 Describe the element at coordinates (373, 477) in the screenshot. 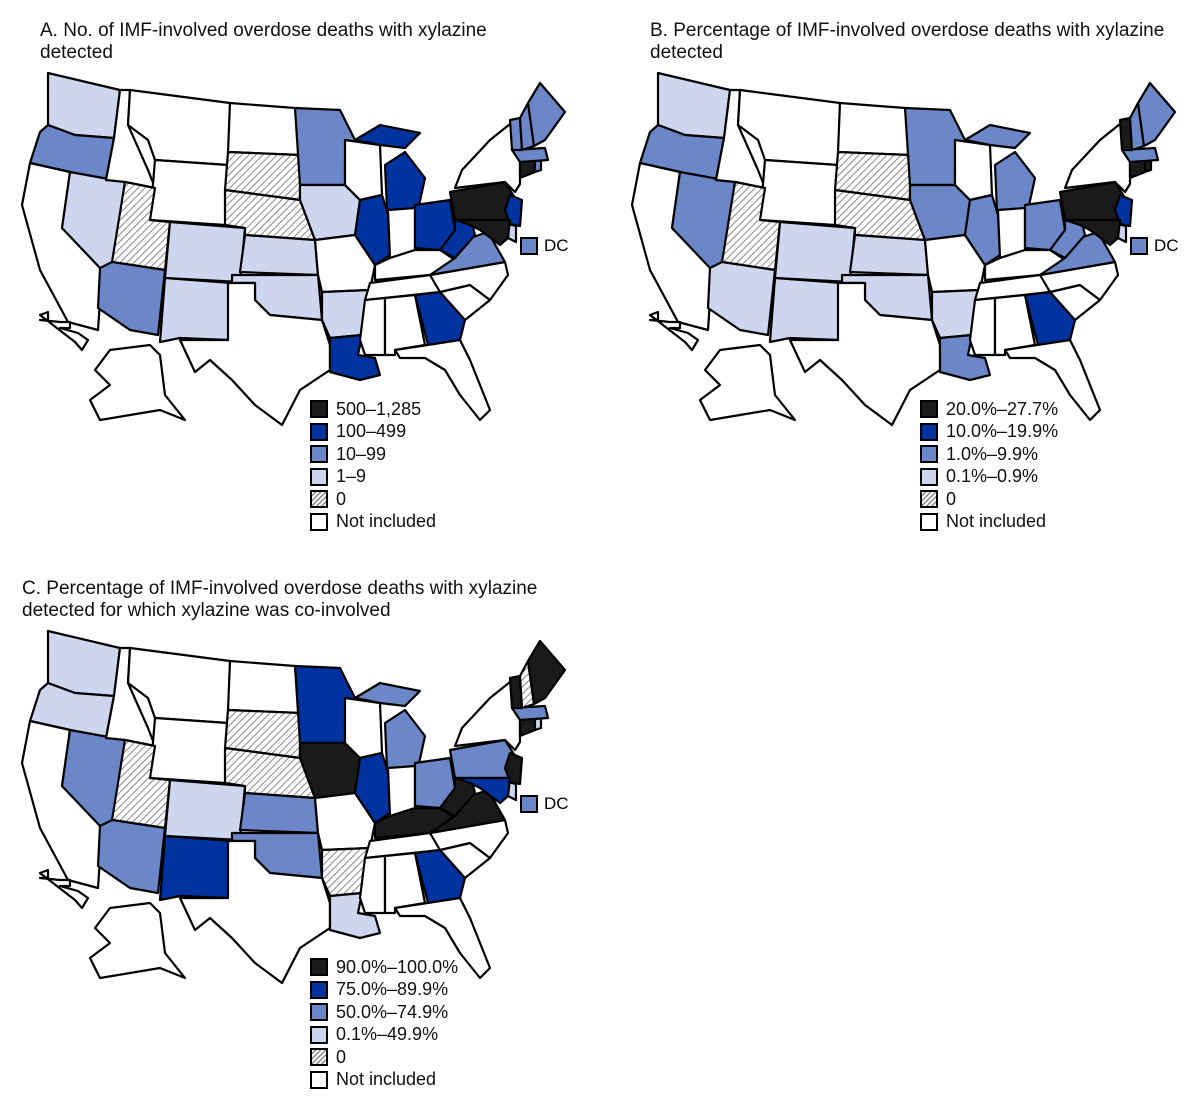

I see `legend-item: 1–9` at that location.